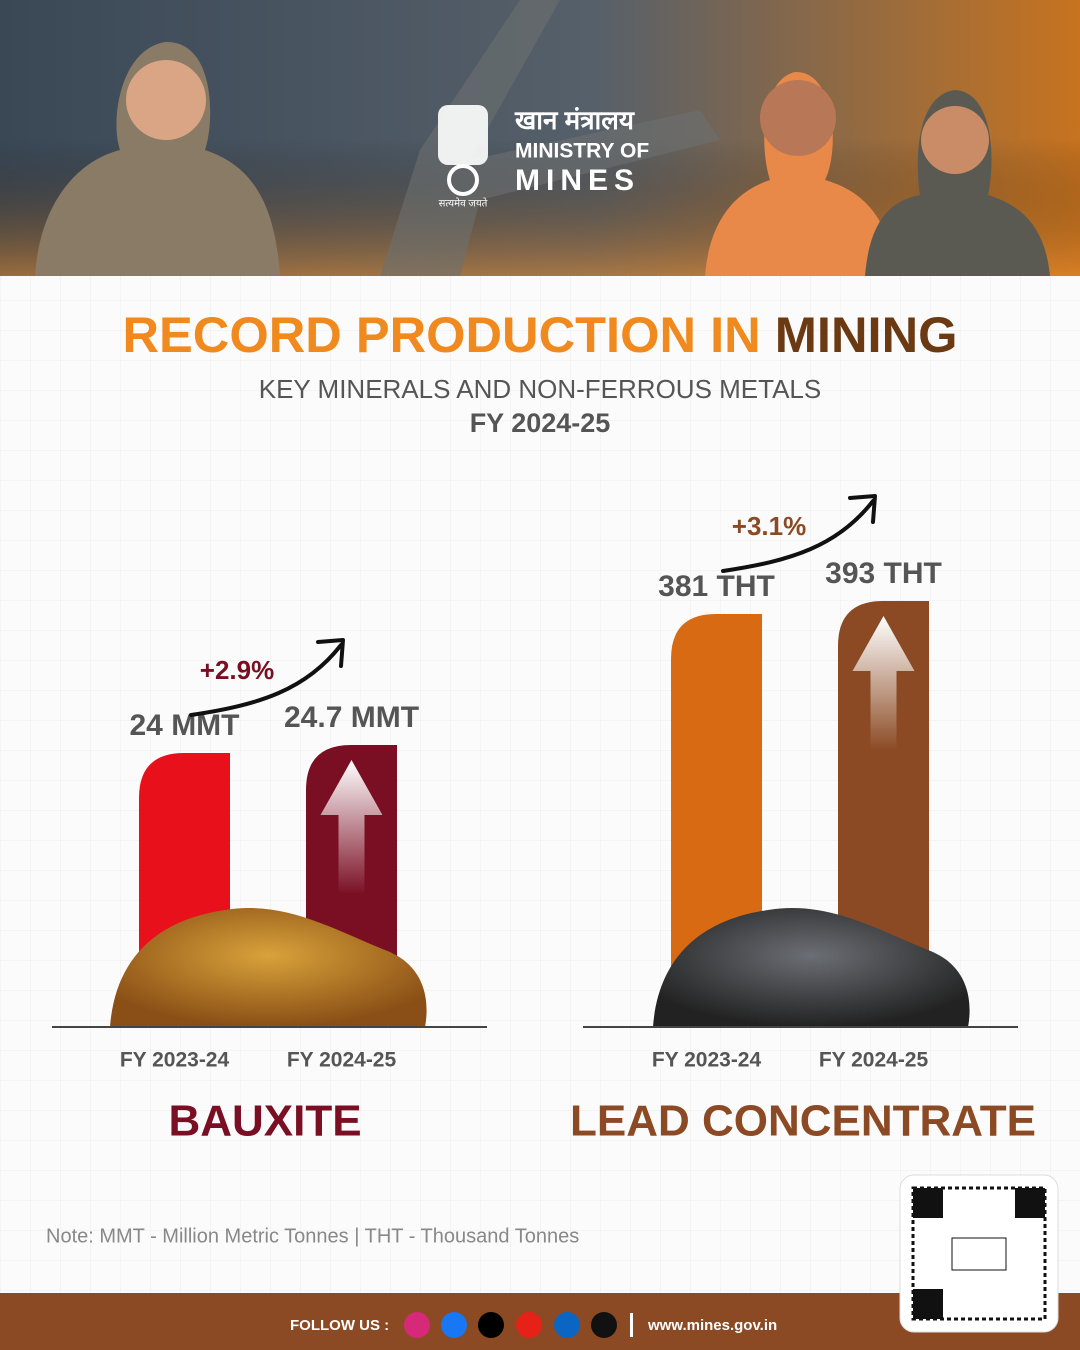  I want to click on main-title: RECORD PRODUCTION IN MINING, so click(539, 335).